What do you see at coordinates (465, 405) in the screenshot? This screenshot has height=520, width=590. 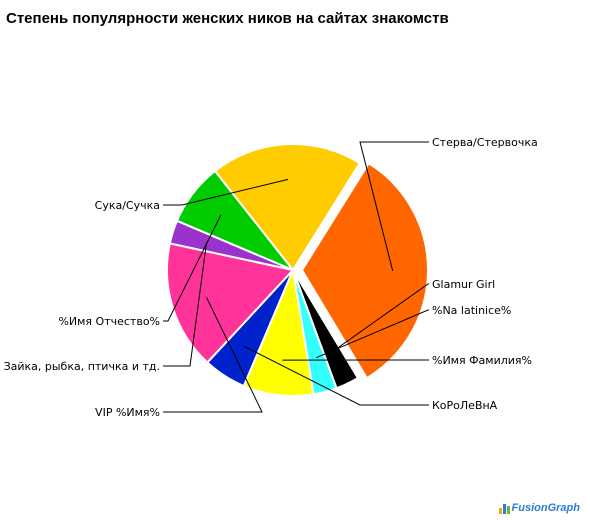 I see `slice-label: КоРоЛеВнА` at bounding box center [465, 405].